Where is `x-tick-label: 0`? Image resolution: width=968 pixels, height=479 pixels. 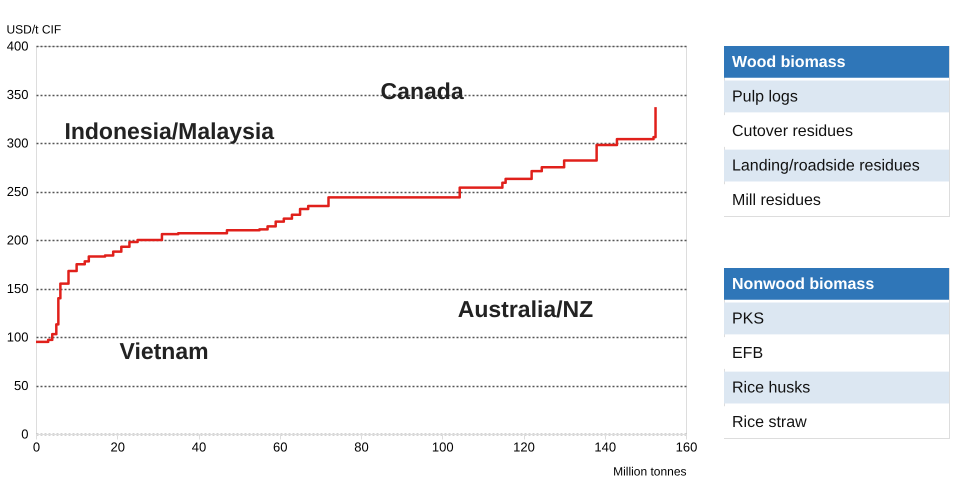 x-tick-label: 0 is located at coordinates (36, 447).